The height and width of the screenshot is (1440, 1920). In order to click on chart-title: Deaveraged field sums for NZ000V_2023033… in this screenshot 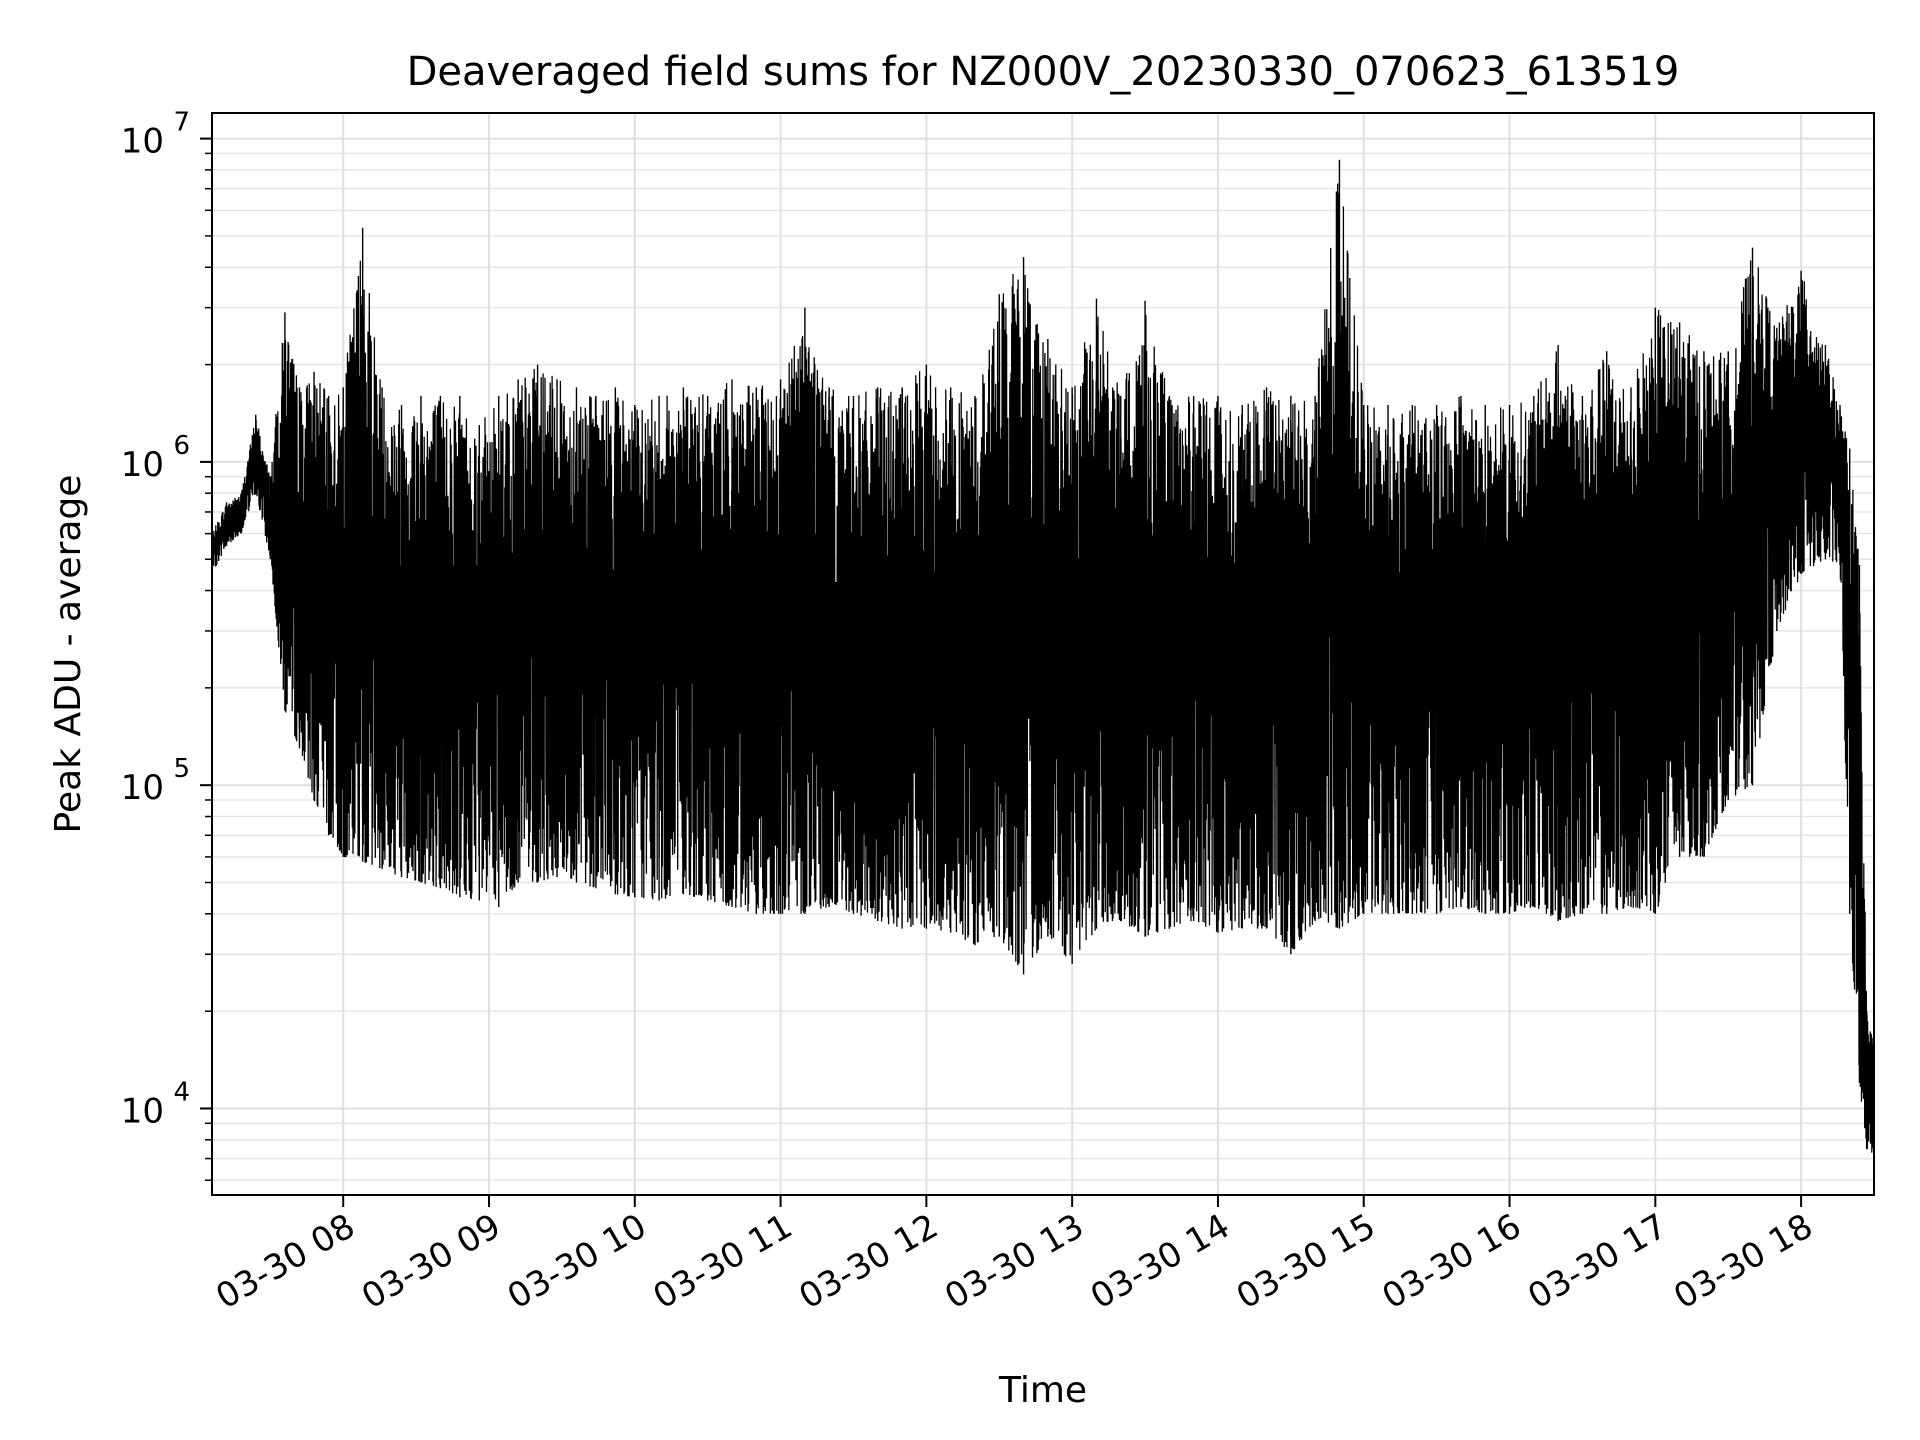, I will do `click(1043, 72)`.